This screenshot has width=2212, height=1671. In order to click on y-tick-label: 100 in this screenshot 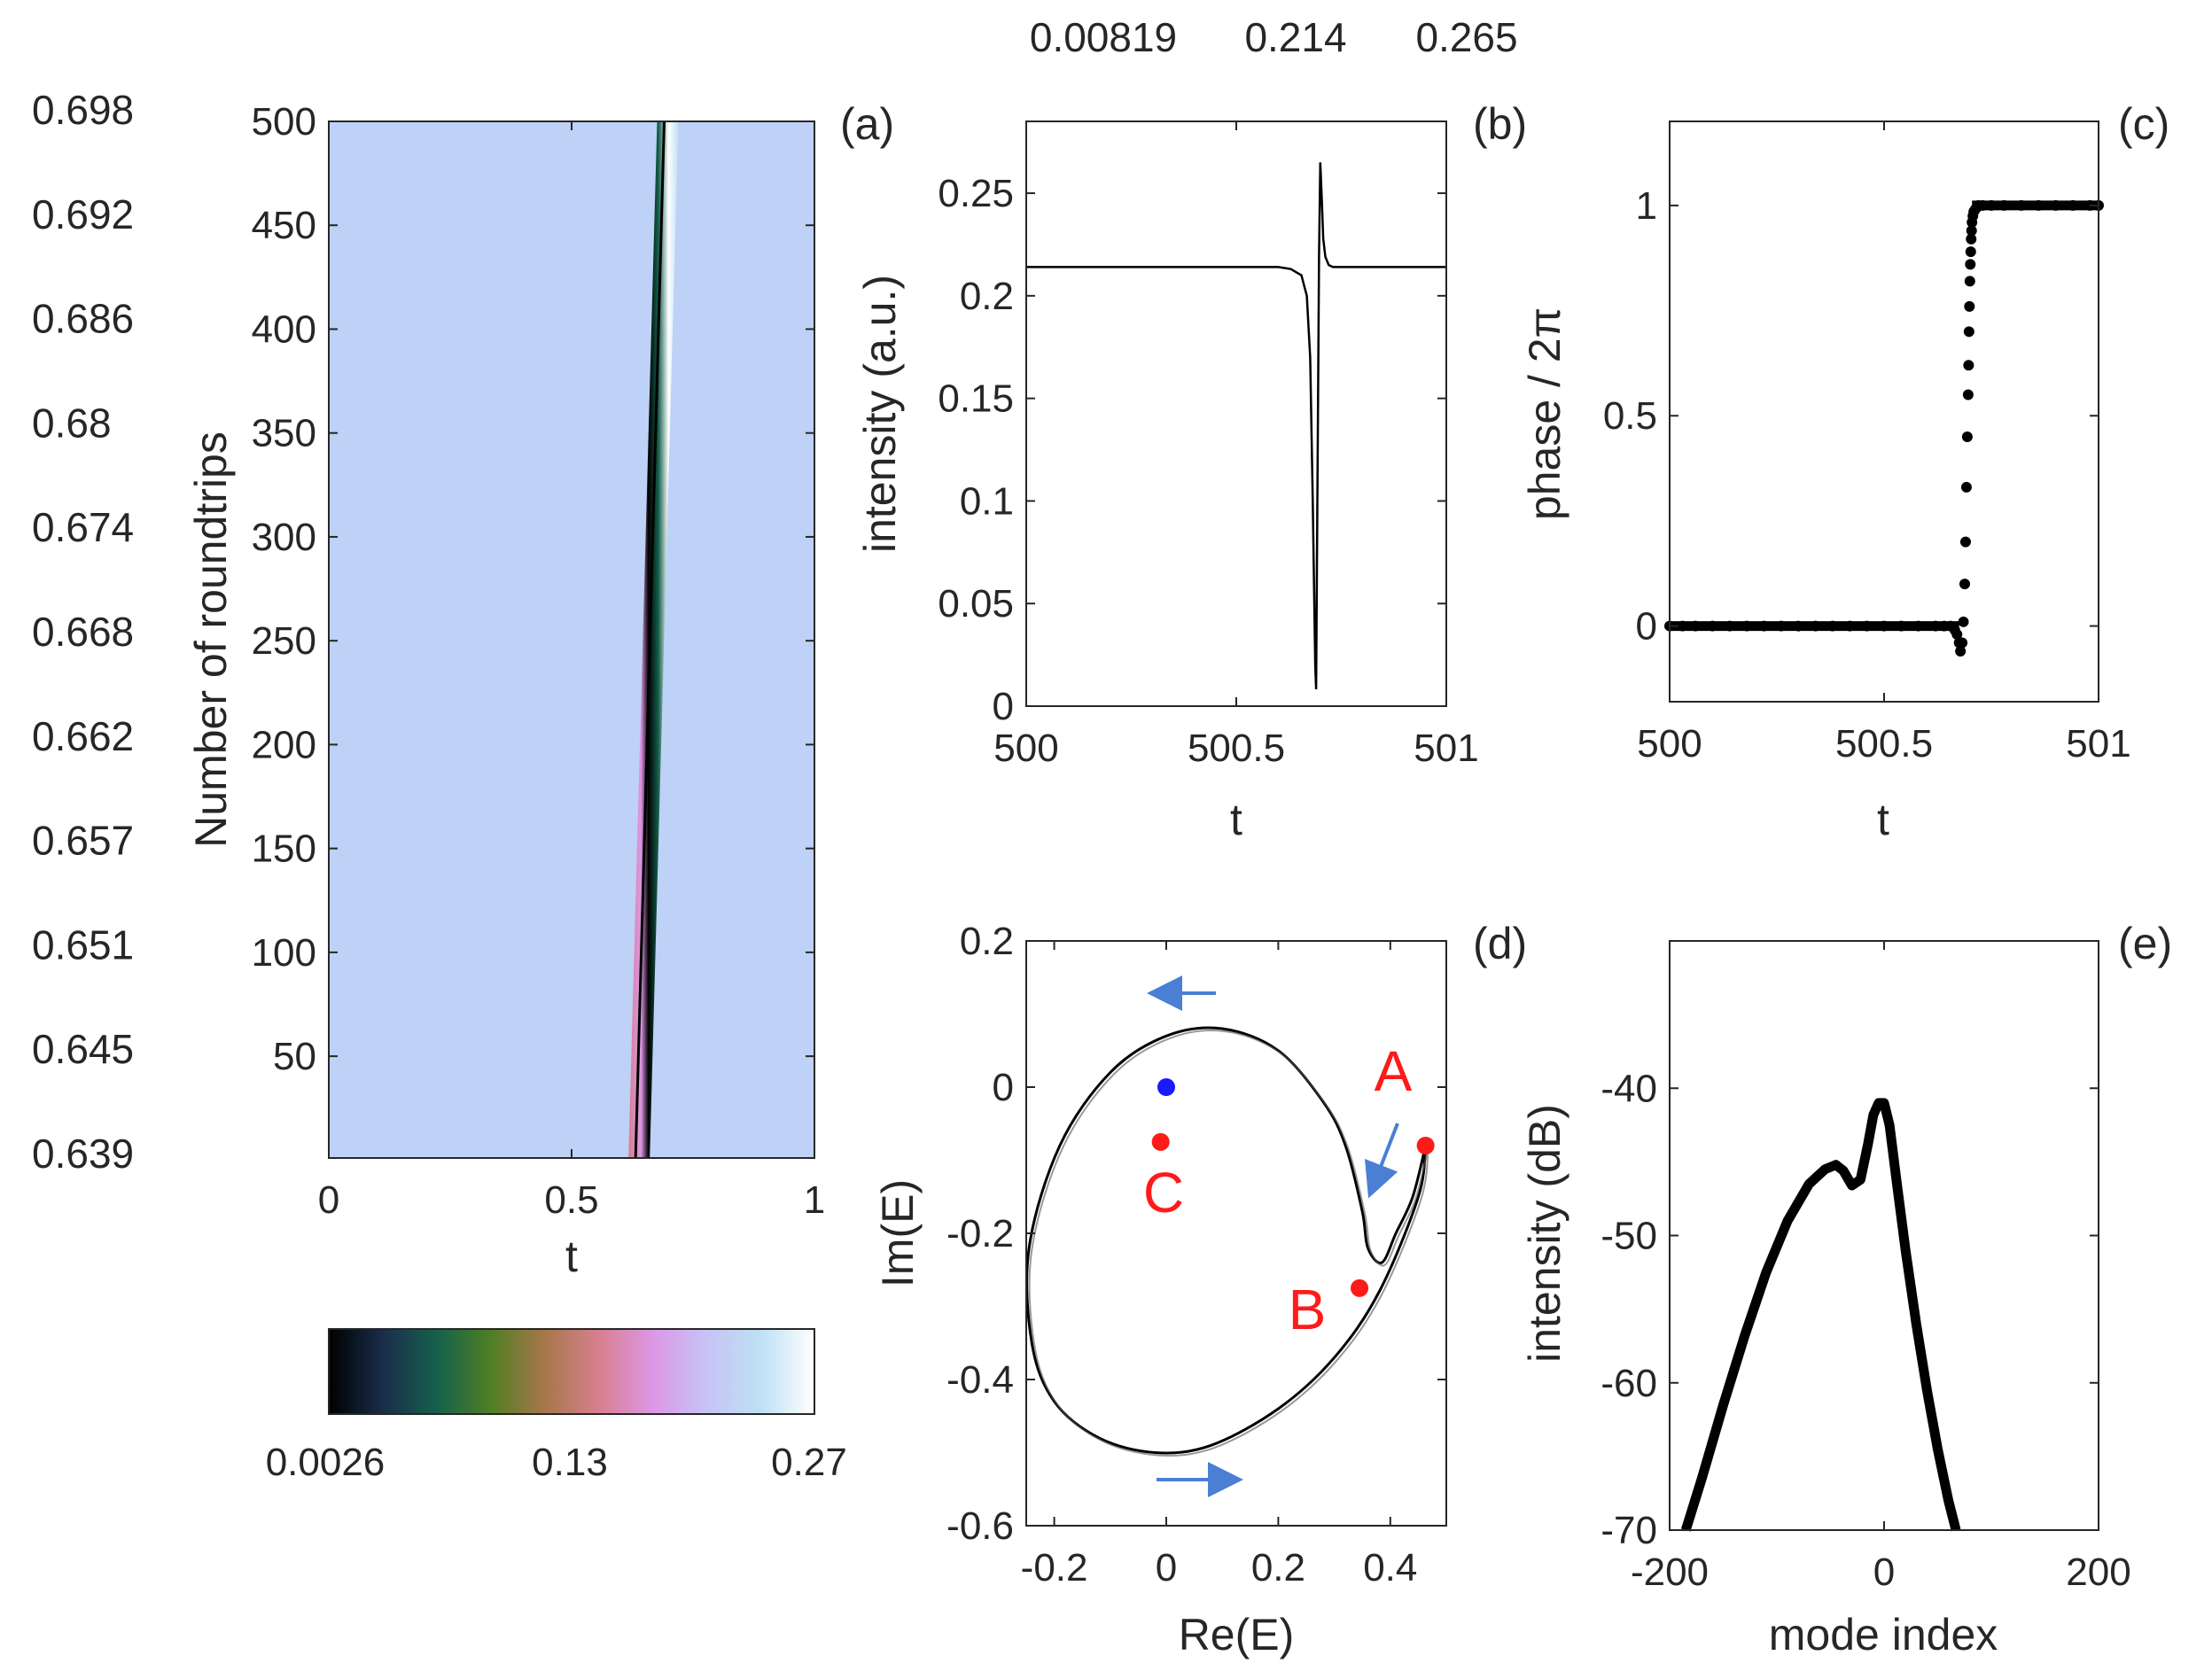, I will do `click(284, 953)`.